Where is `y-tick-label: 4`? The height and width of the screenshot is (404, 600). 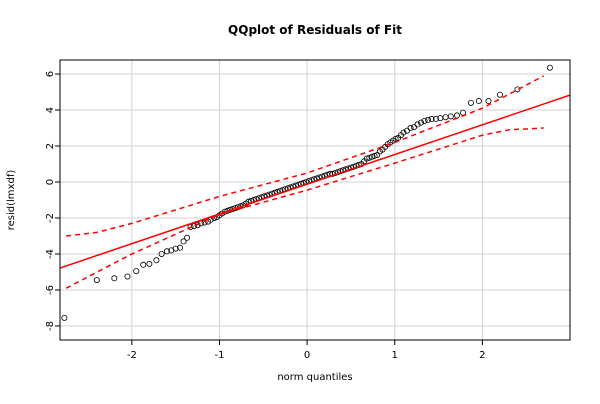 y-tick-label: 4 is located at coordinates (50, 110).